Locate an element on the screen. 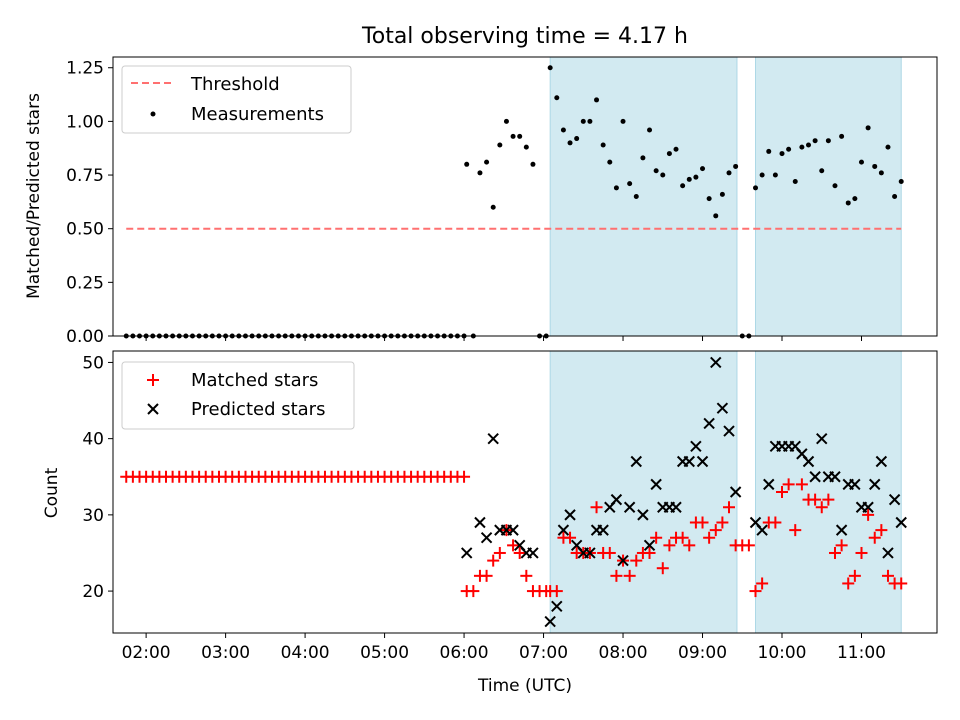 This screenshot has width=960, height=720. bottom-legend: Matched stars Predicted stars is located at coordinates (238, 395).